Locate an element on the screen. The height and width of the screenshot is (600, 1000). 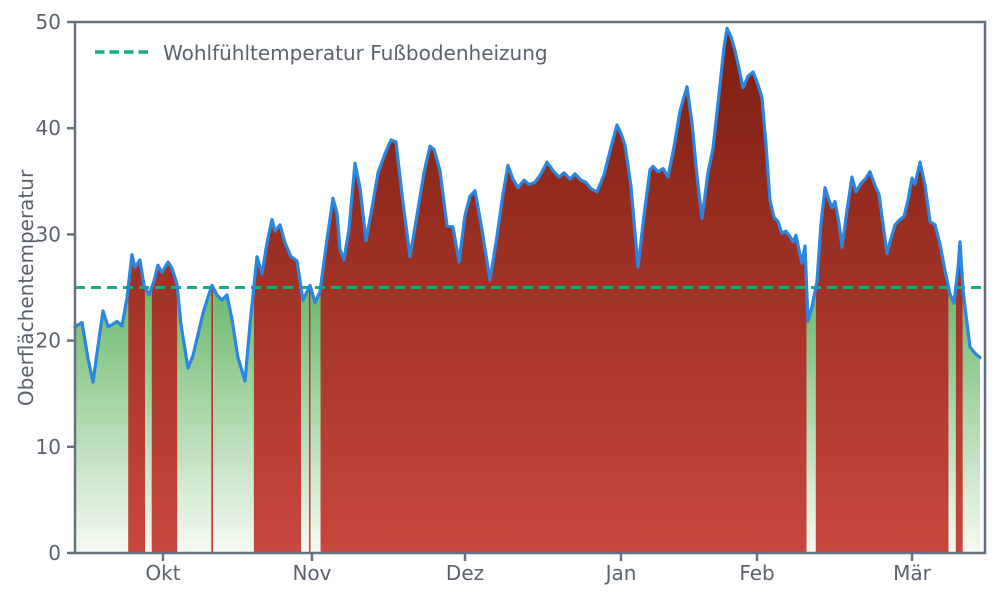
y-axis-tick-label: 20 is located at coordinates (48, 341).